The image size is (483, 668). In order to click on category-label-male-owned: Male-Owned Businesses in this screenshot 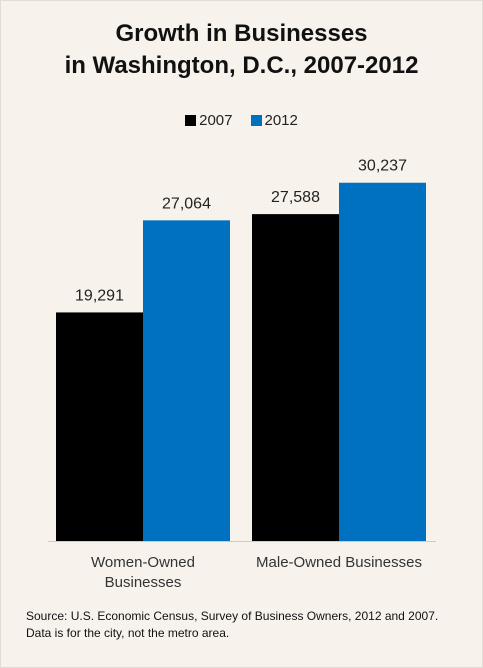, I will do `click(339, 563)`.